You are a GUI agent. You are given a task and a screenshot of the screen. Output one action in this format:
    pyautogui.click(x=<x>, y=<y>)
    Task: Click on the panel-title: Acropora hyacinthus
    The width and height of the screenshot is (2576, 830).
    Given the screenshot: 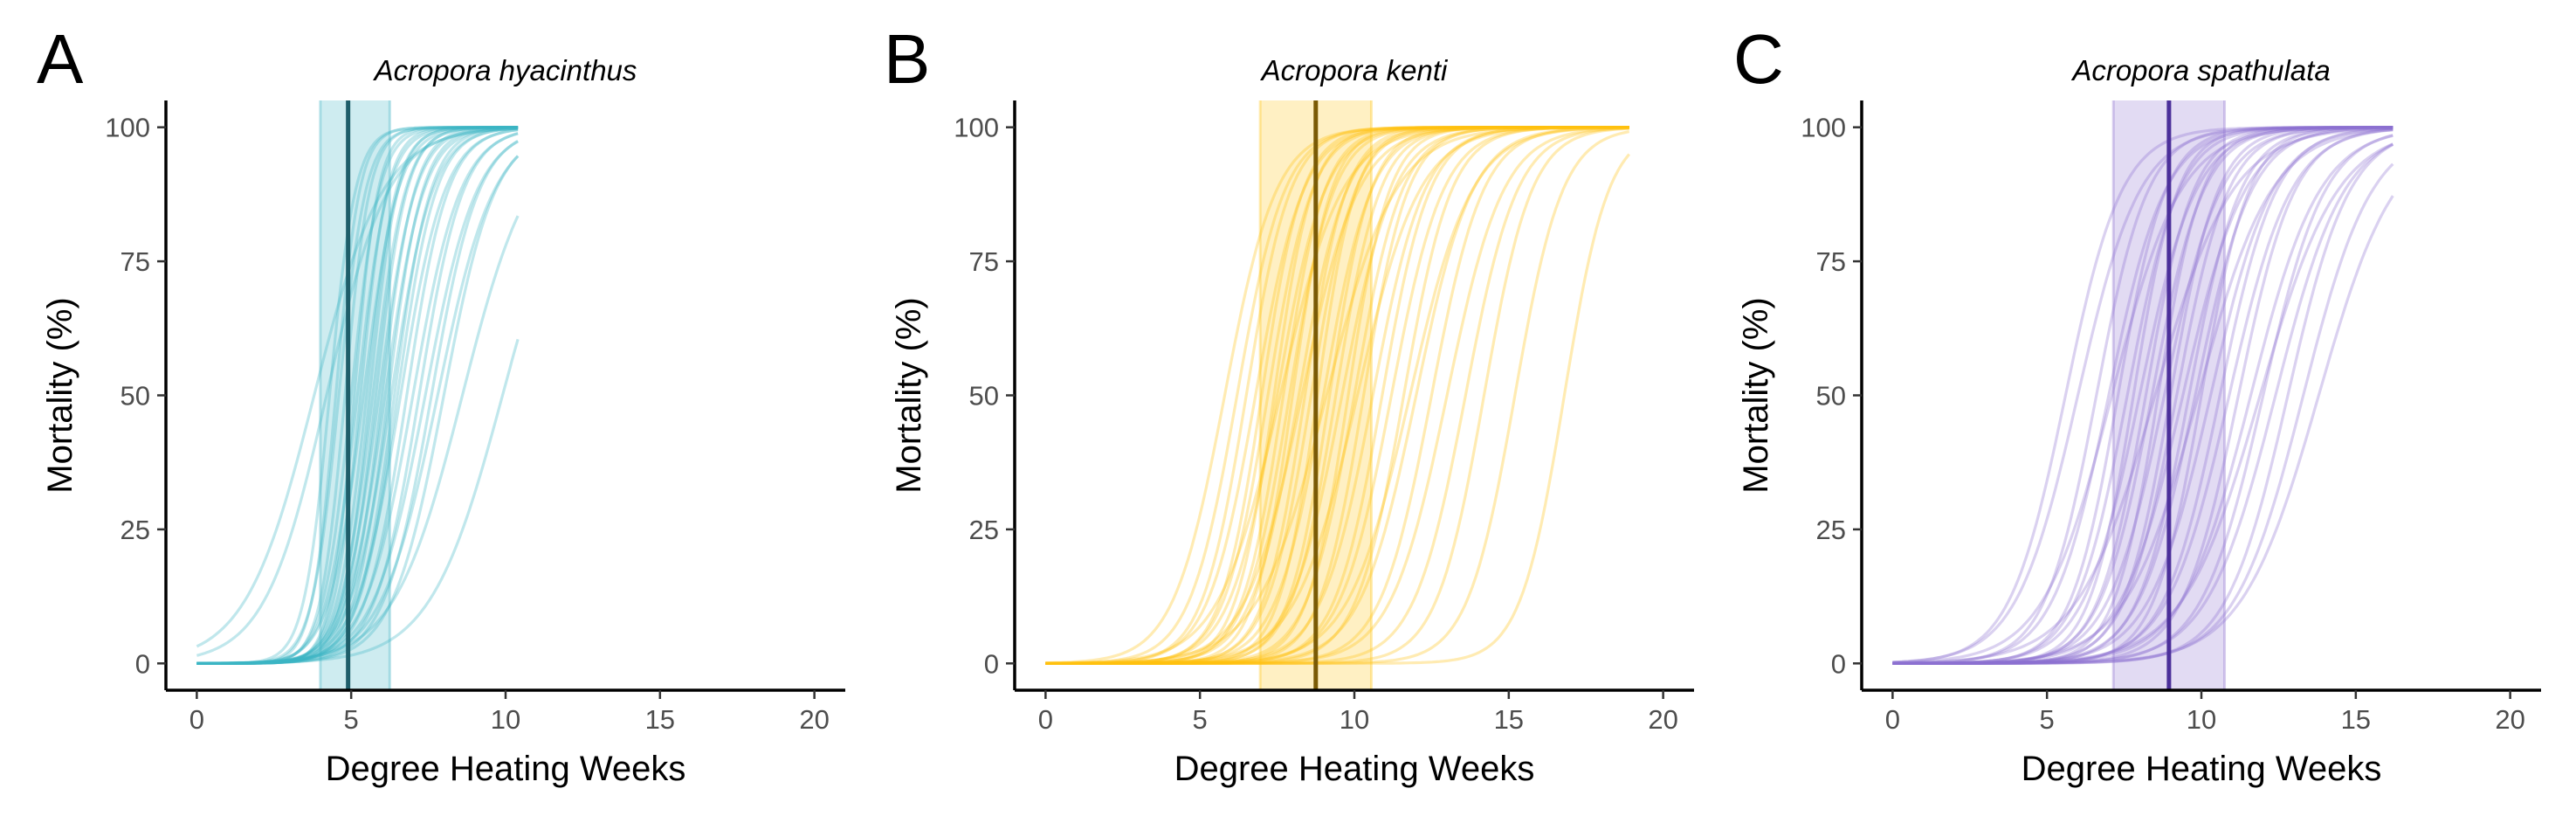 What is the action you would take?
    pyautogui.click(x=505, y=70)
    